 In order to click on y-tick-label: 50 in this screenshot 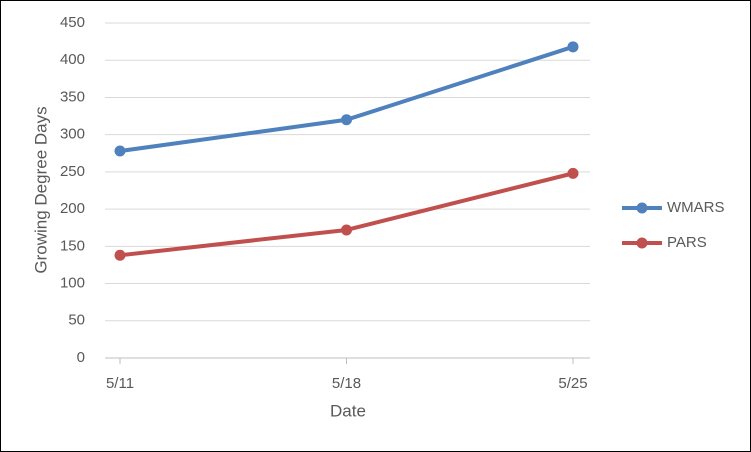, I will do `click(76, 320)`.